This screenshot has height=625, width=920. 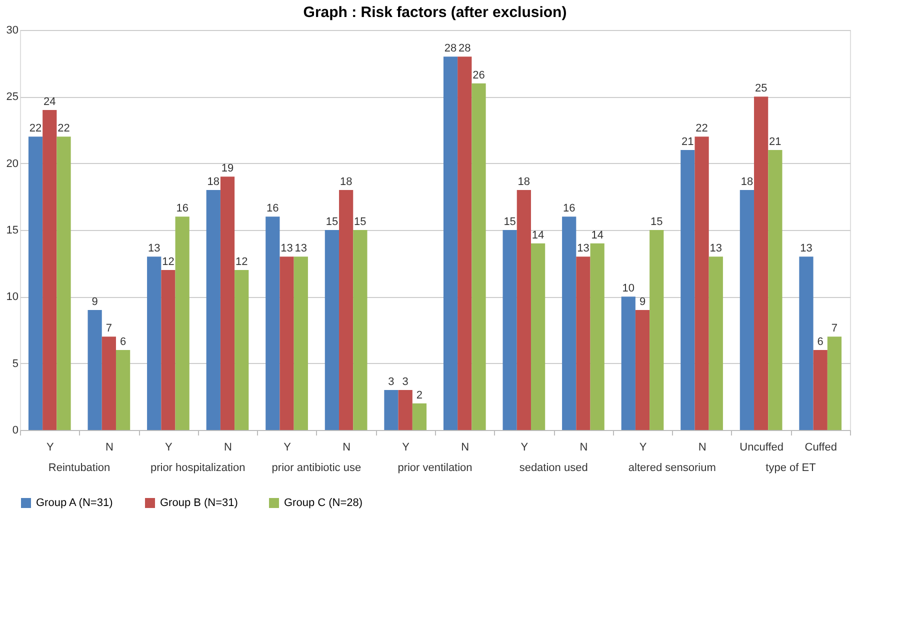 What do you see at coordinates (762, 448) in the screenshot?
I see `x-tick-label: Uncuffed` at bounding box center [762, 448].